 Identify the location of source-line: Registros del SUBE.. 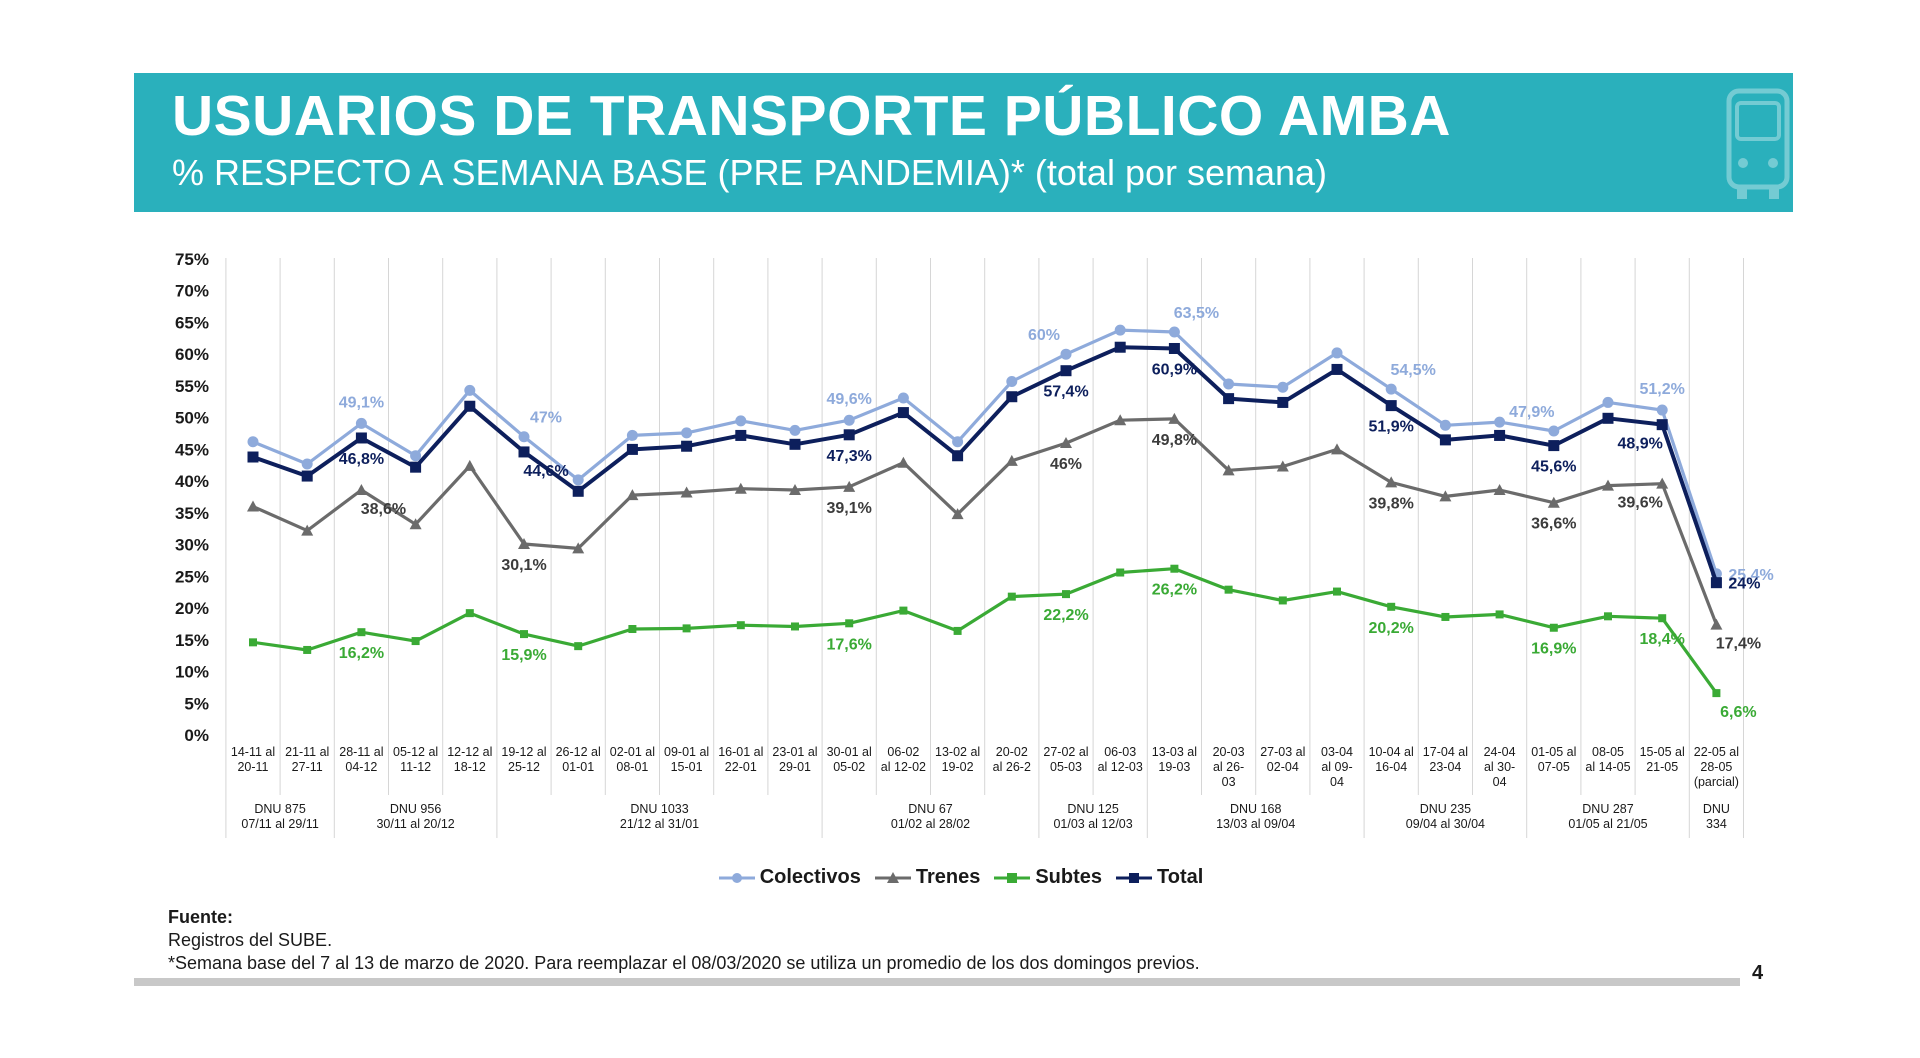
(250, 940).